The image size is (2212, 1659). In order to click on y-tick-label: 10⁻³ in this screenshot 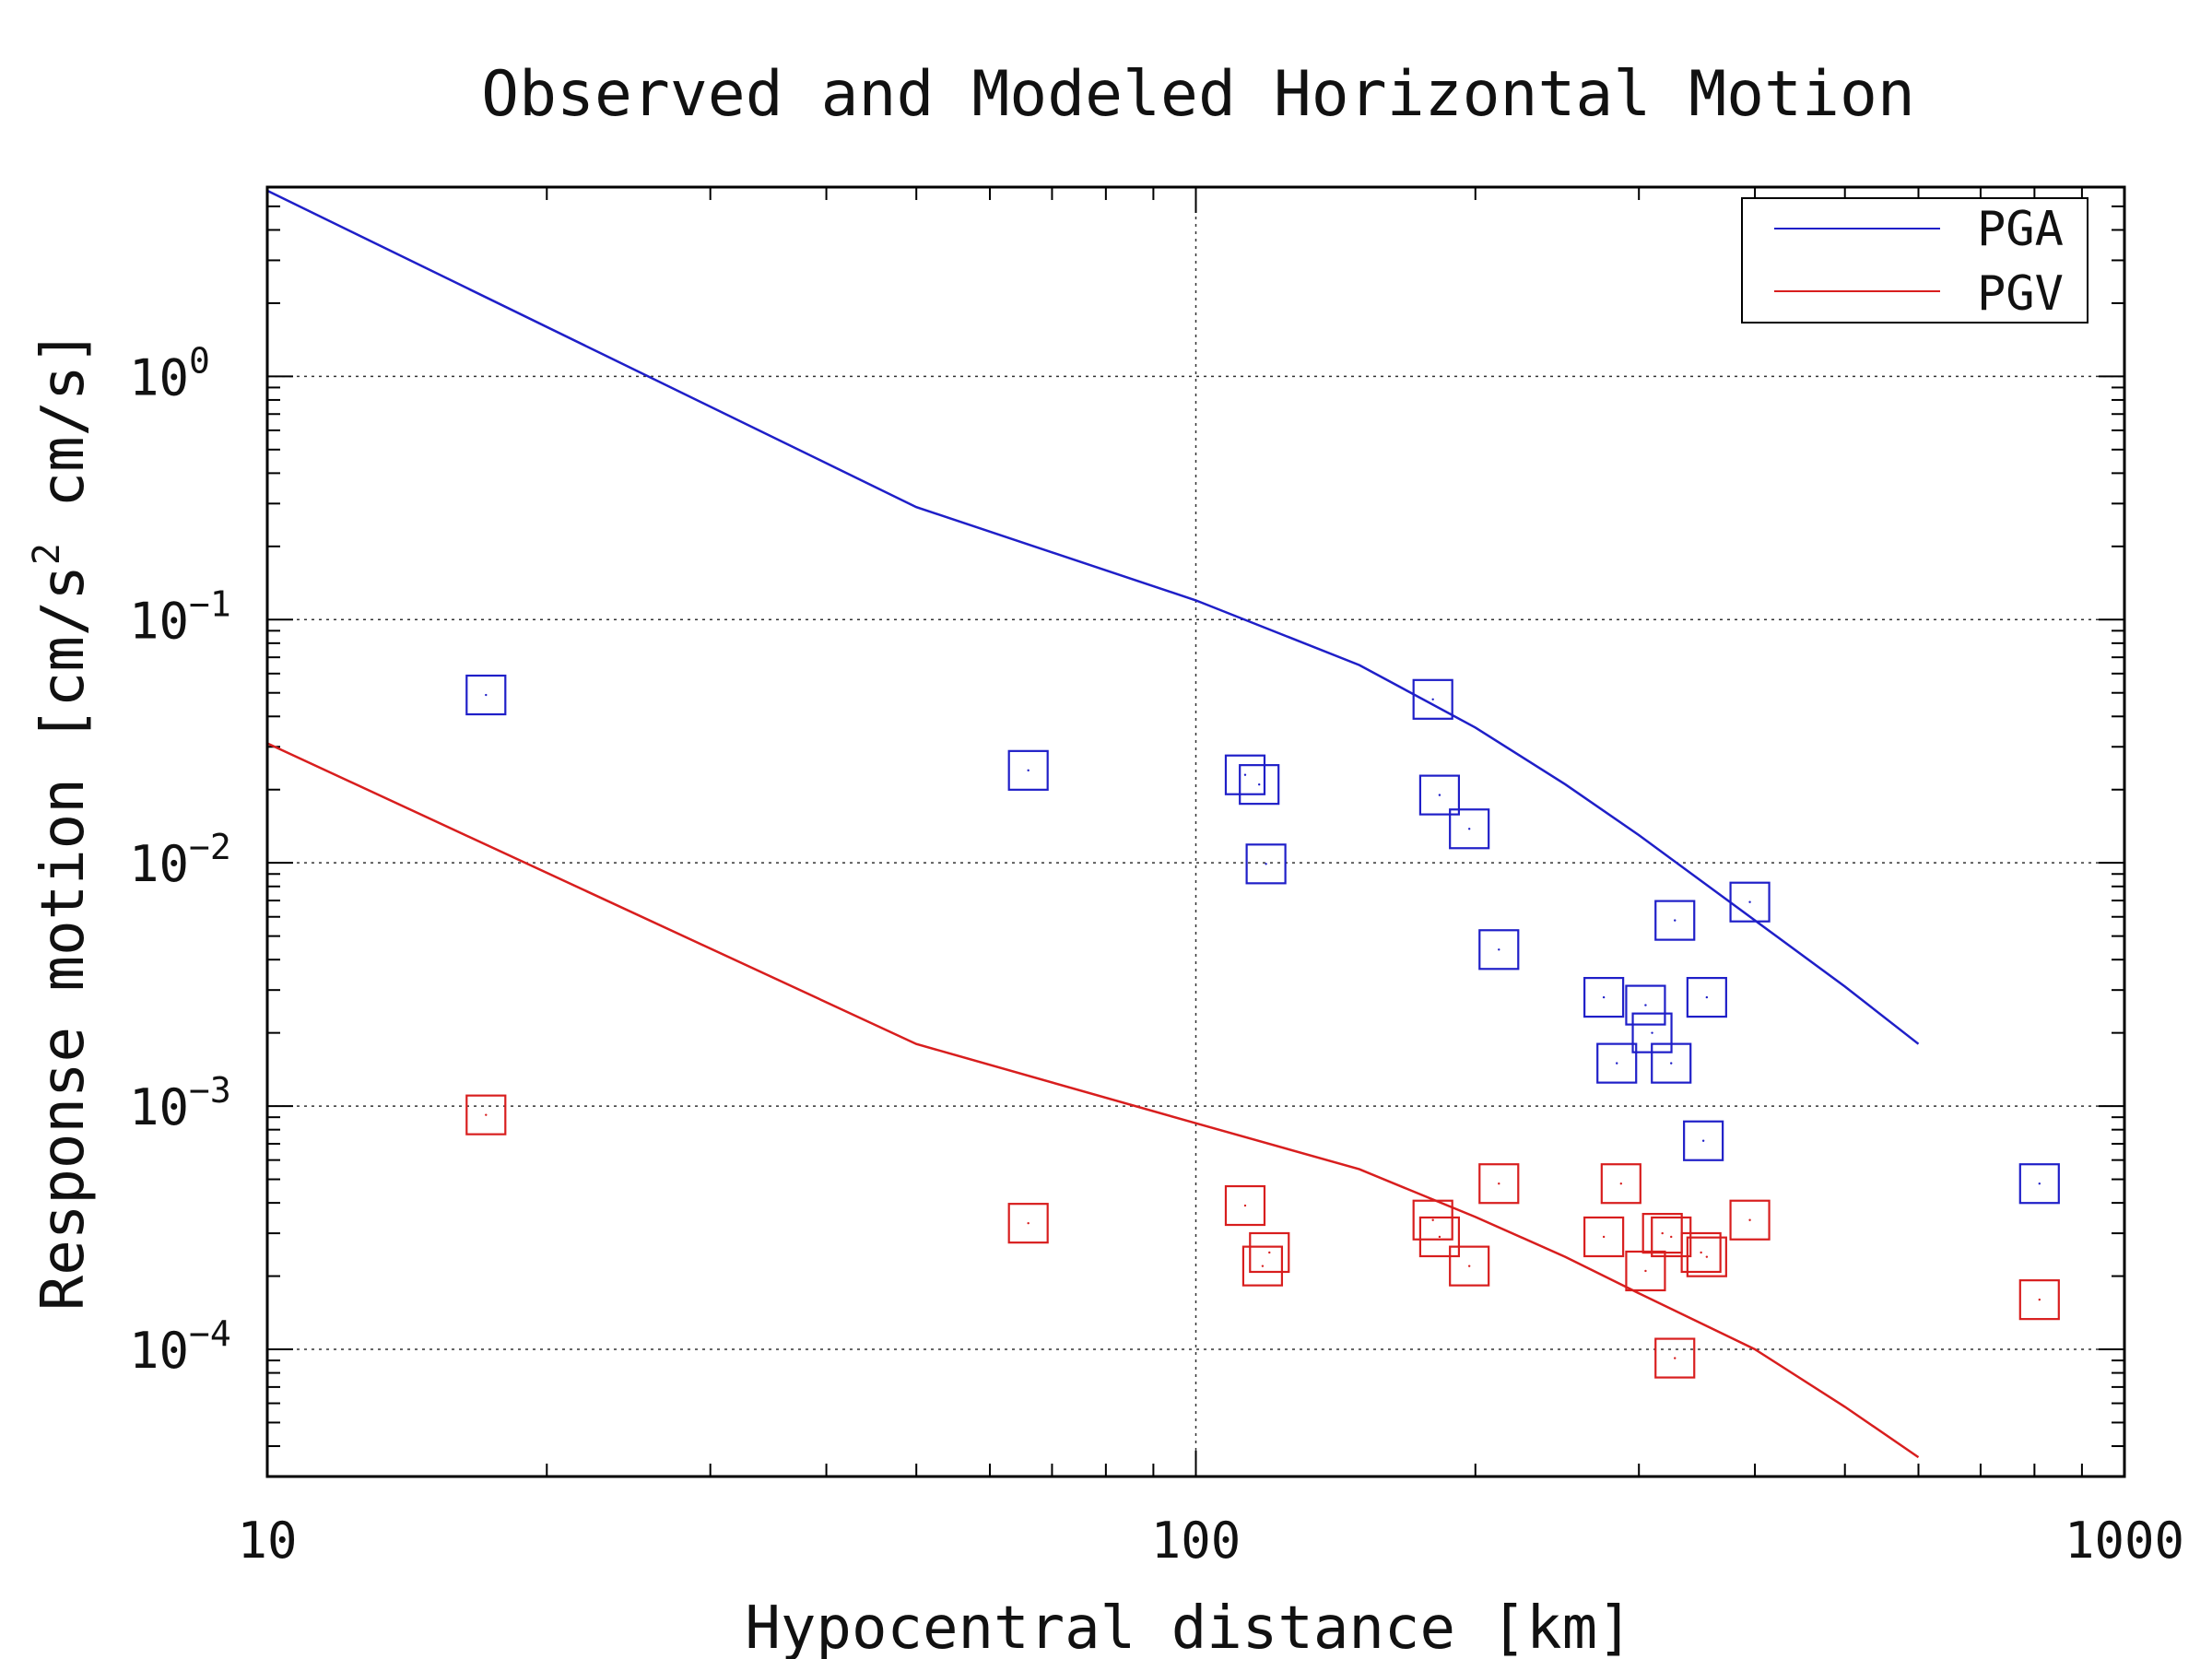, I will do `click(180, 1103)`.